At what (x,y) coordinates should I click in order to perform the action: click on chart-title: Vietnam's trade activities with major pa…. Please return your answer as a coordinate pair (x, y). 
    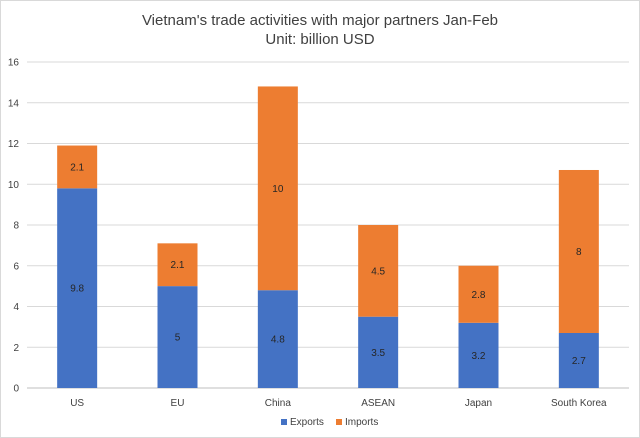
    Looking at the image, I should click on (320, 20).